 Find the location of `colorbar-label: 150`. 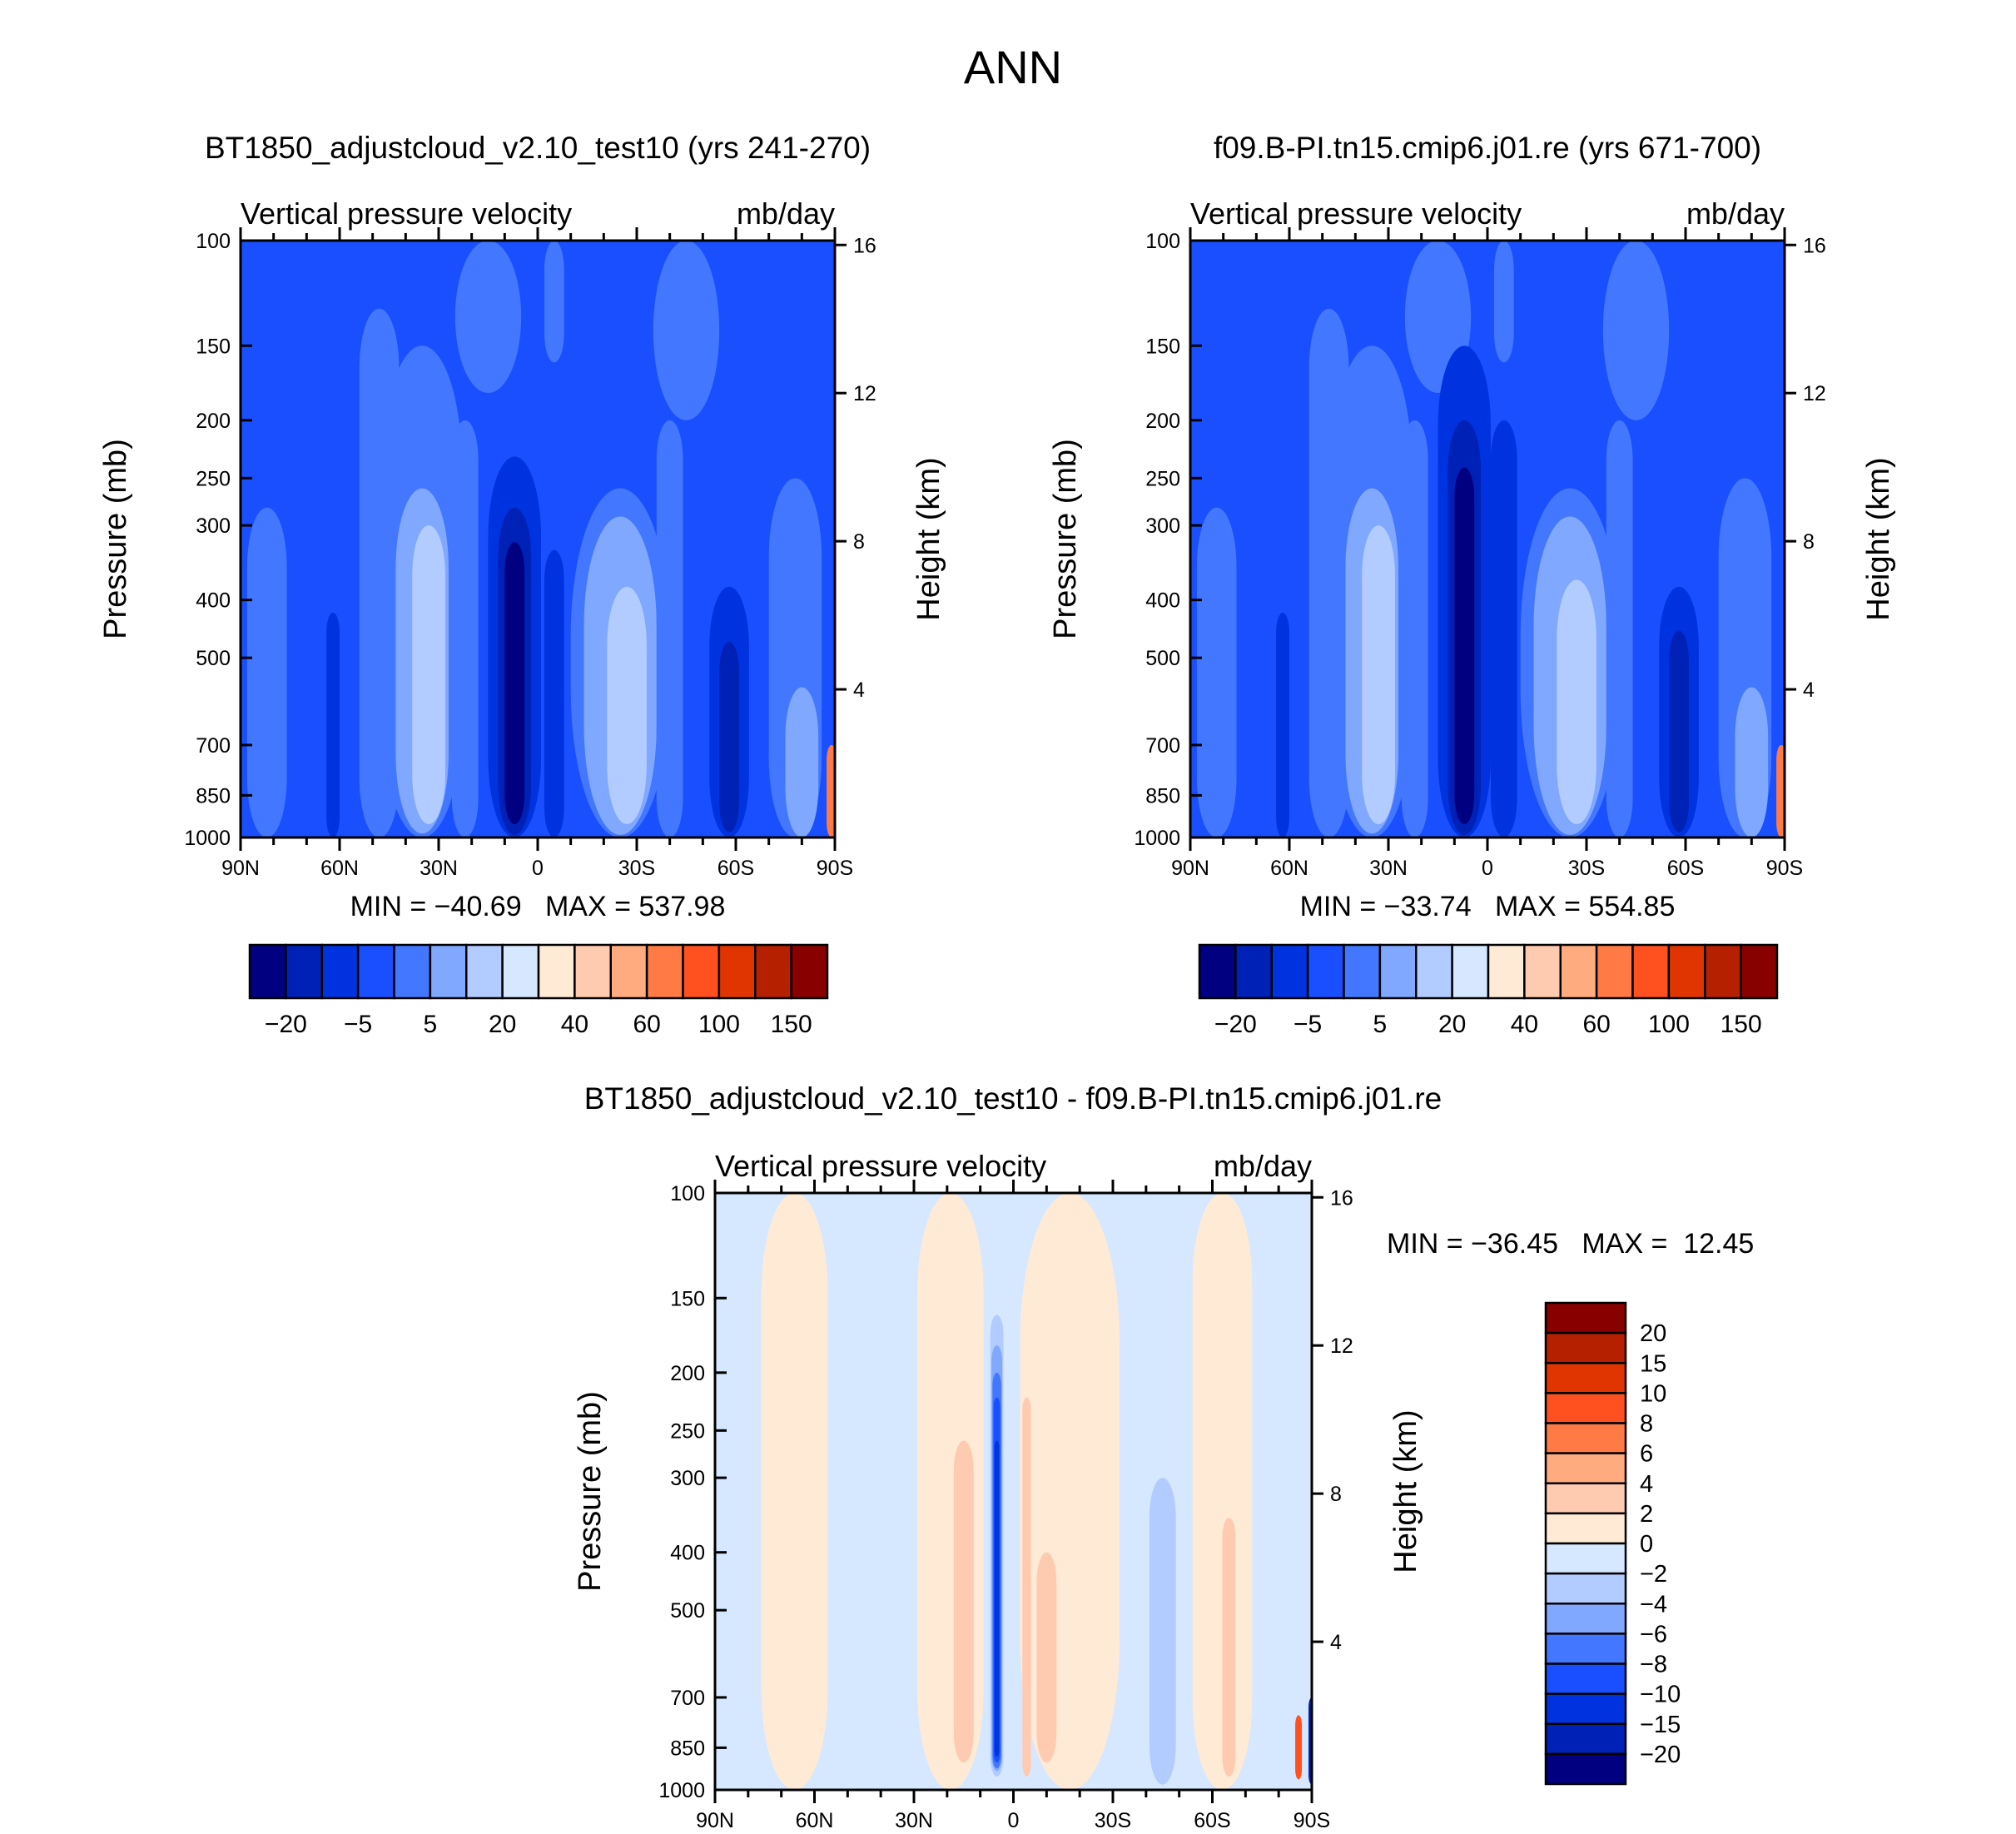

colorbar-label: 150 is located at coordinates (1741, 1024).